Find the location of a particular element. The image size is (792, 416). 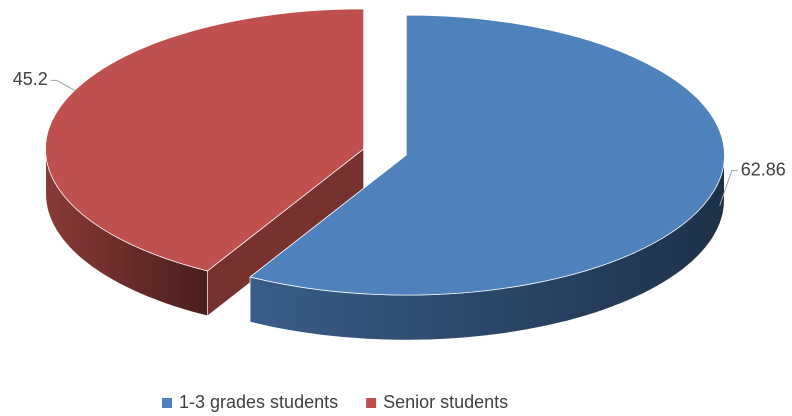

legend-label: 1-3 grades students is located at coordinates (258, 402).